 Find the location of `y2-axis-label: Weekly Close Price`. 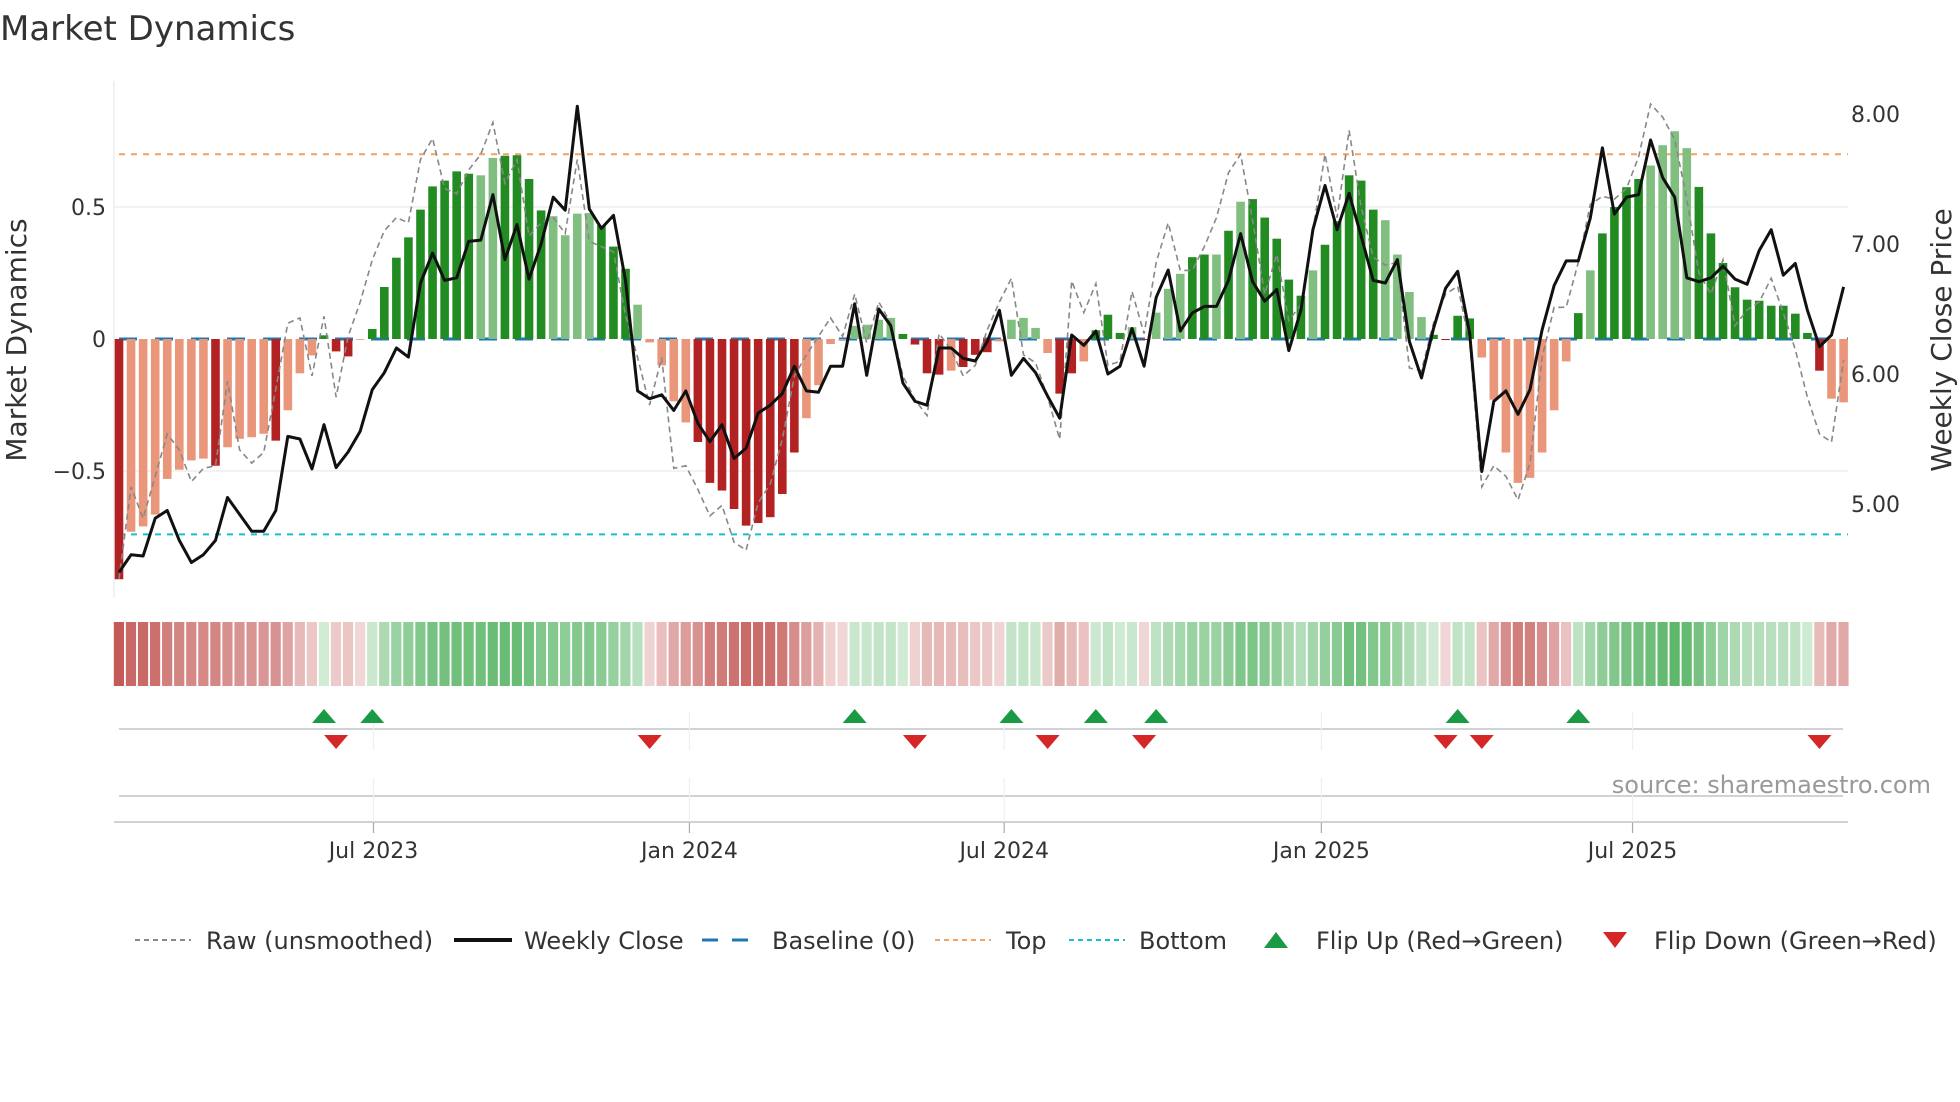

y2-axis-label: Weekly Close Price is located at coordinates (1941, 339).